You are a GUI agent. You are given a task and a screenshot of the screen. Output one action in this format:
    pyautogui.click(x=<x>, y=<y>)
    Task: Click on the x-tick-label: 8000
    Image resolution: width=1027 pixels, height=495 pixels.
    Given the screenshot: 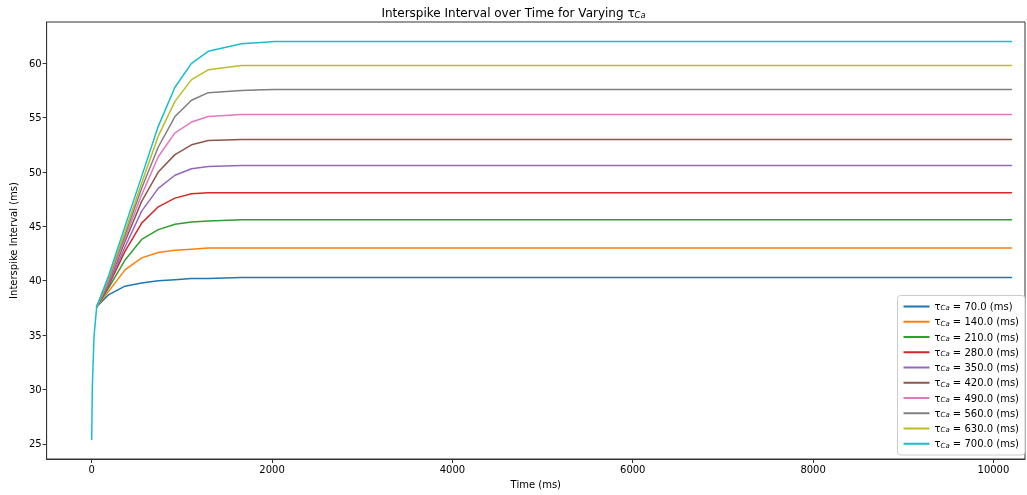 What is the action you would take?
    pyautogui.click(x=813, y=469)
    